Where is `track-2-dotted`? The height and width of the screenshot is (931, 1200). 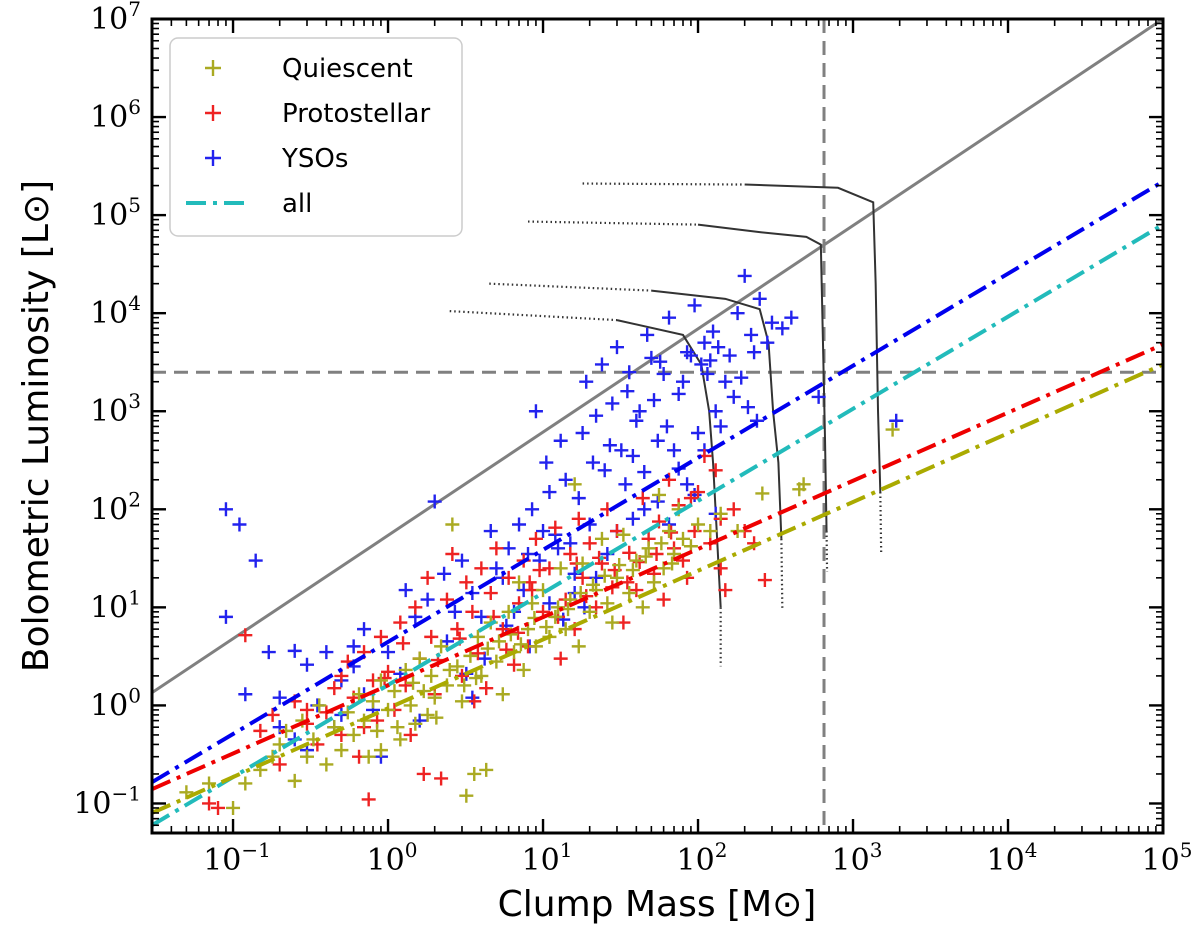
track-2-dotted is located at coordinates (570, 287).